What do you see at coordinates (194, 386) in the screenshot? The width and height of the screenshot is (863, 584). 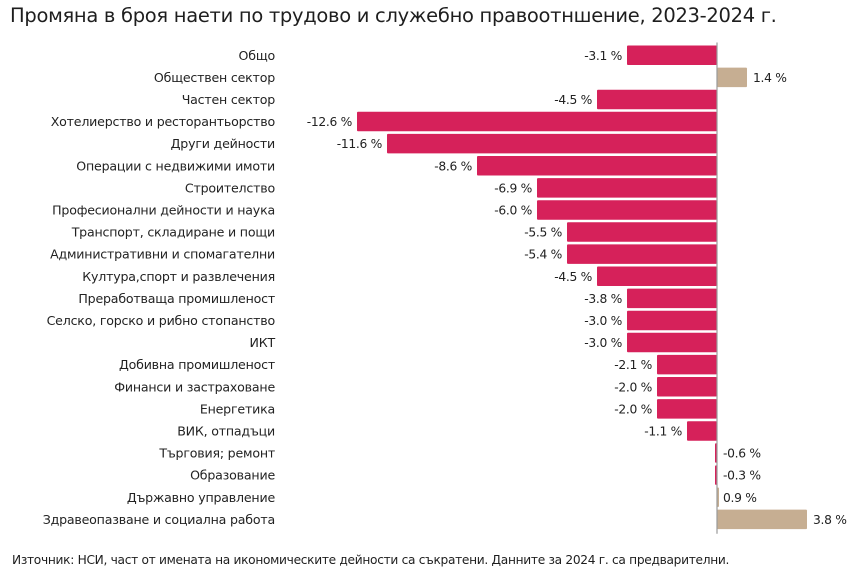 I see `category-label: Финанси и застраховане` at bounding box center [194, 386].